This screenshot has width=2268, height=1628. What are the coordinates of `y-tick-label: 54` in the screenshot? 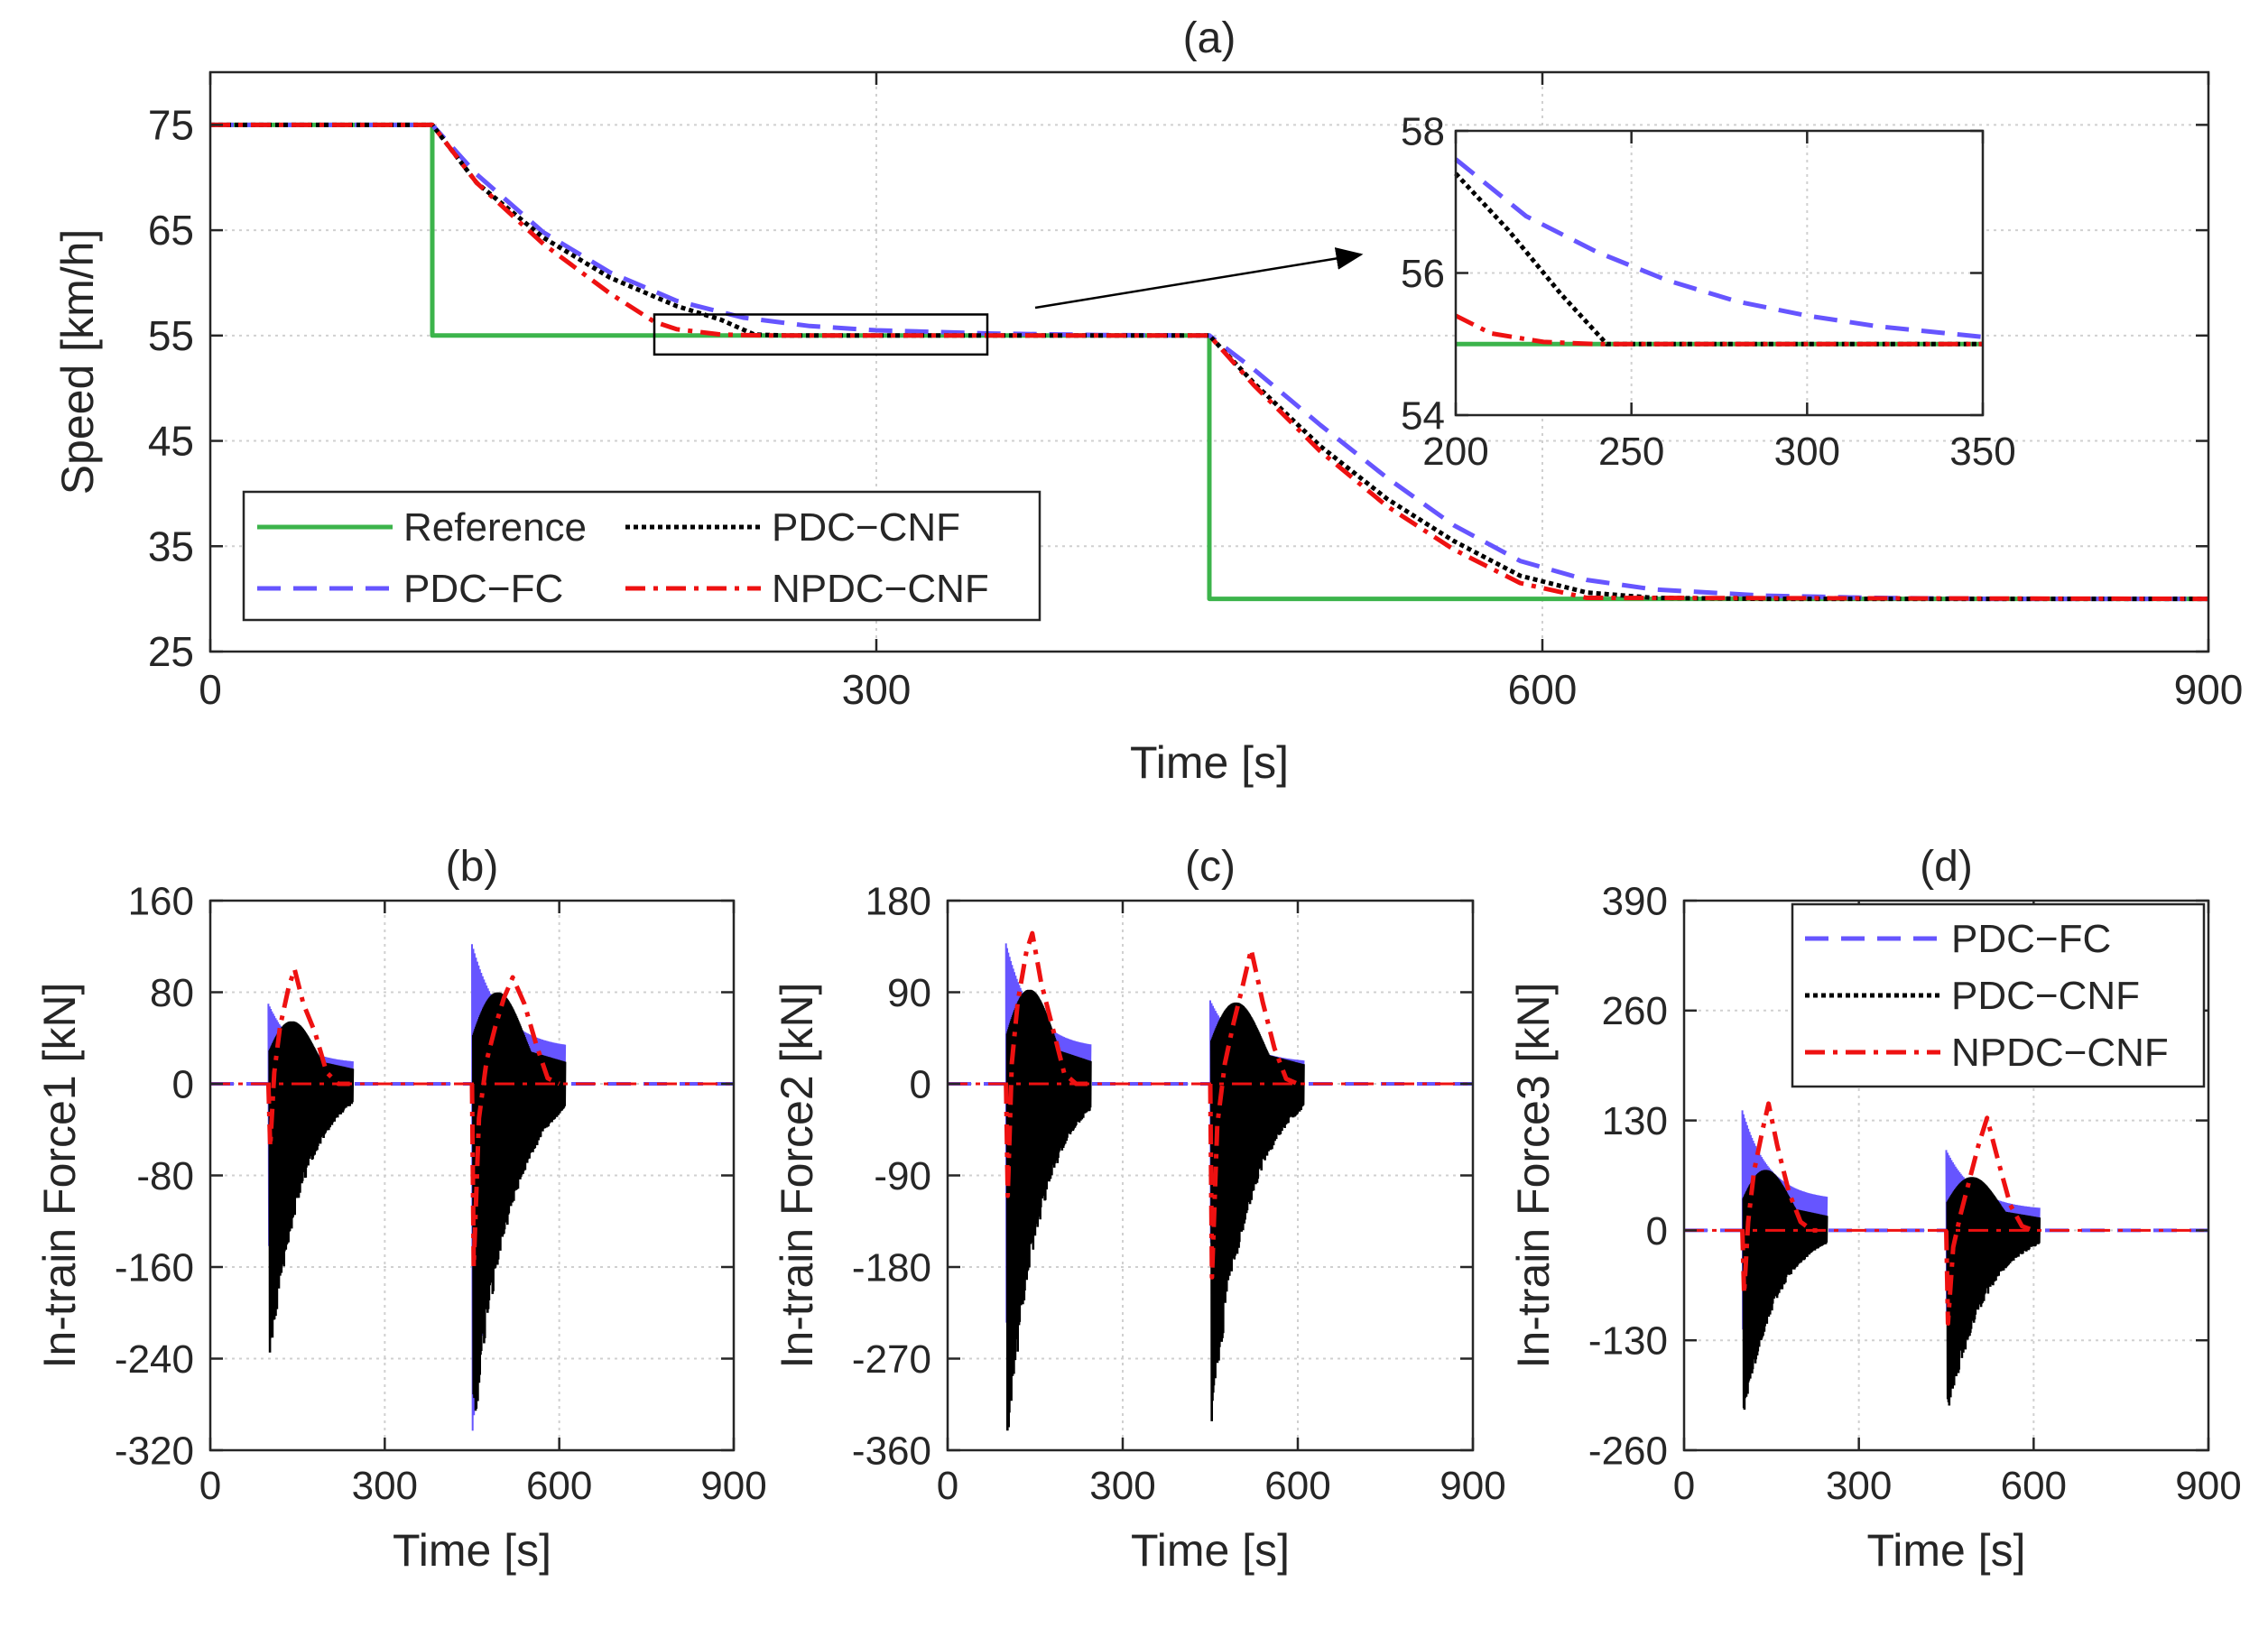 It's located at (1423, 415).